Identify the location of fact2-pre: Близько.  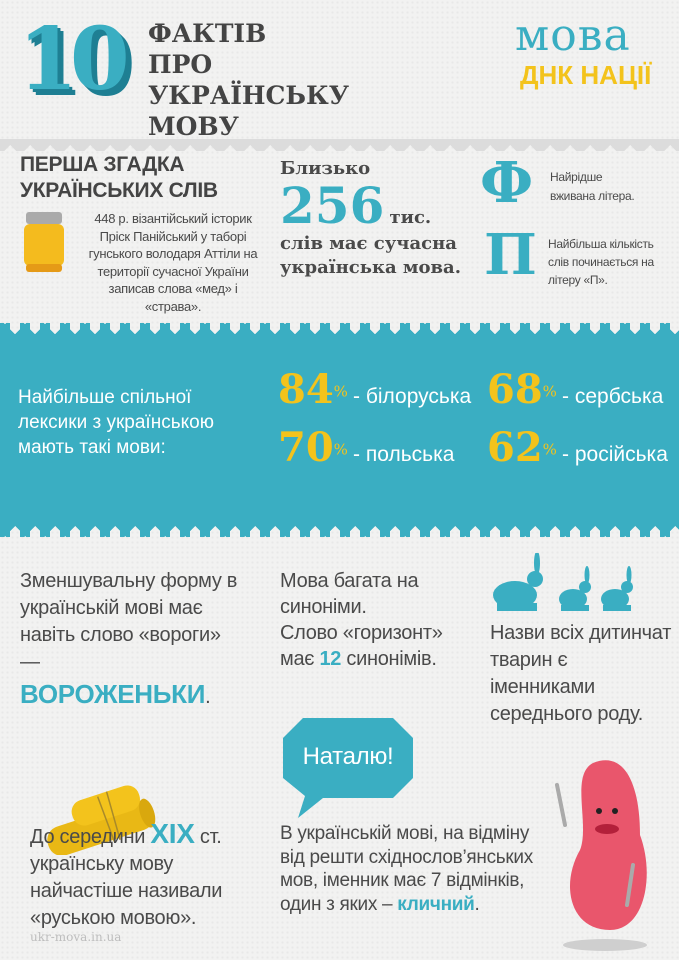
(325, 168).